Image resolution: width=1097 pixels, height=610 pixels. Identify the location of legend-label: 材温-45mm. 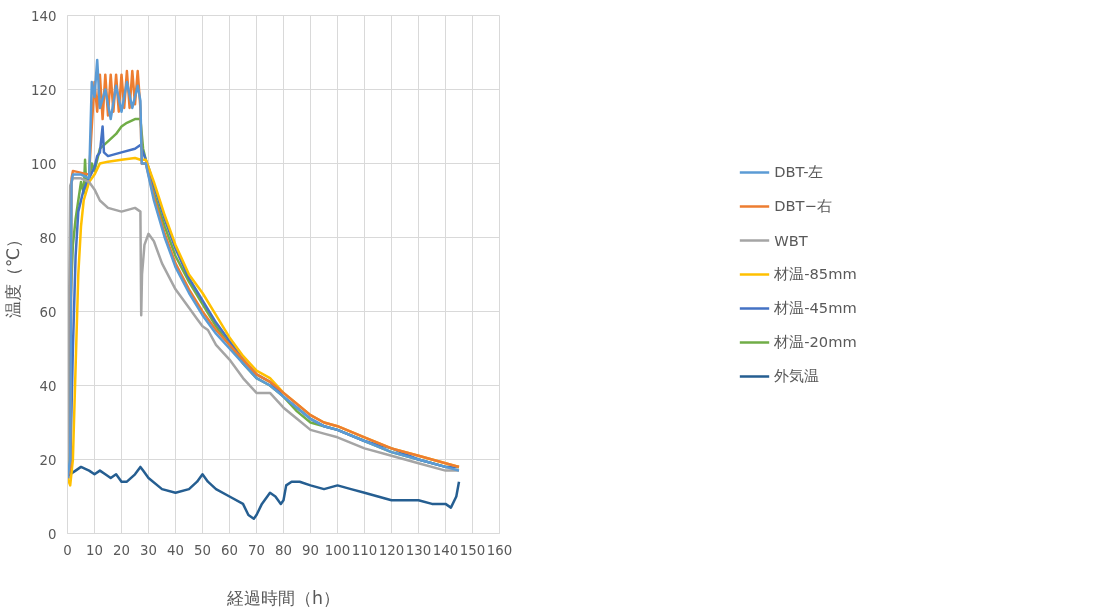
(815, 308).